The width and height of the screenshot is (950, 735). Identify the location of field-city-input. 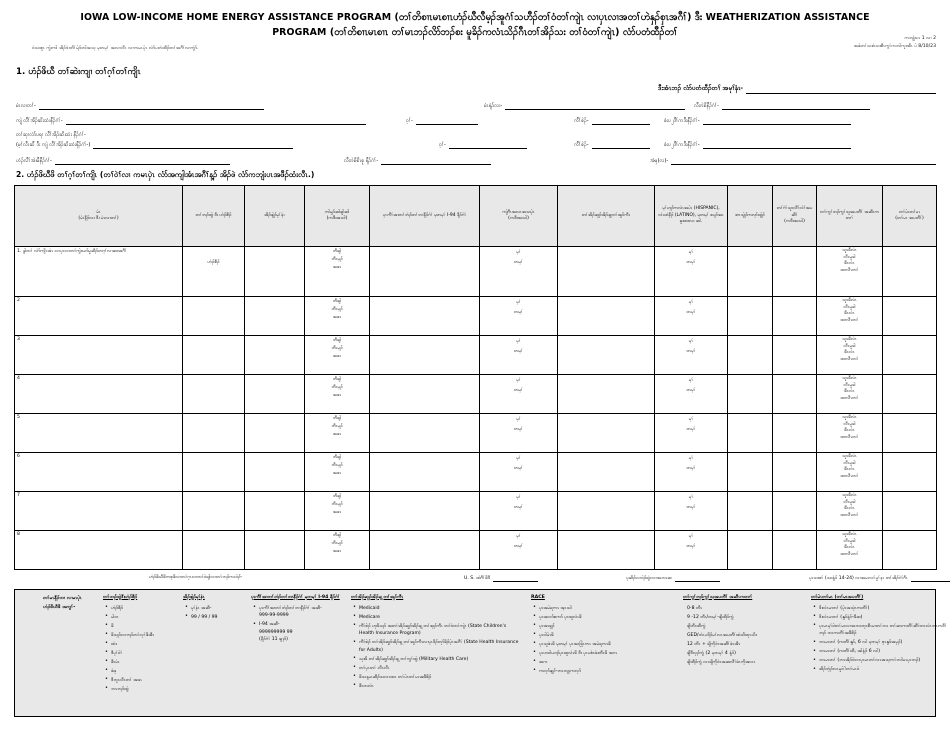
(446, 121).